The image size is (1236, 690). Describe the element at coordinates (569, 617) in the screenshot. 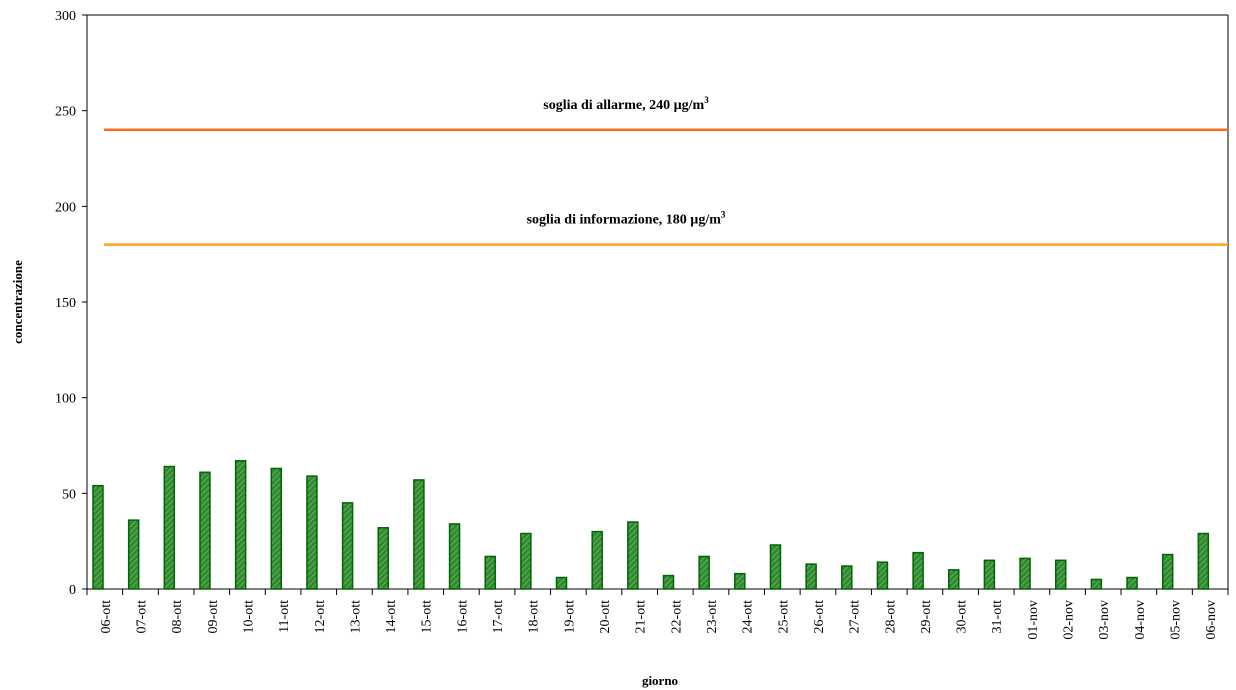

I see `x-tick-label: 19-ott` at that location.